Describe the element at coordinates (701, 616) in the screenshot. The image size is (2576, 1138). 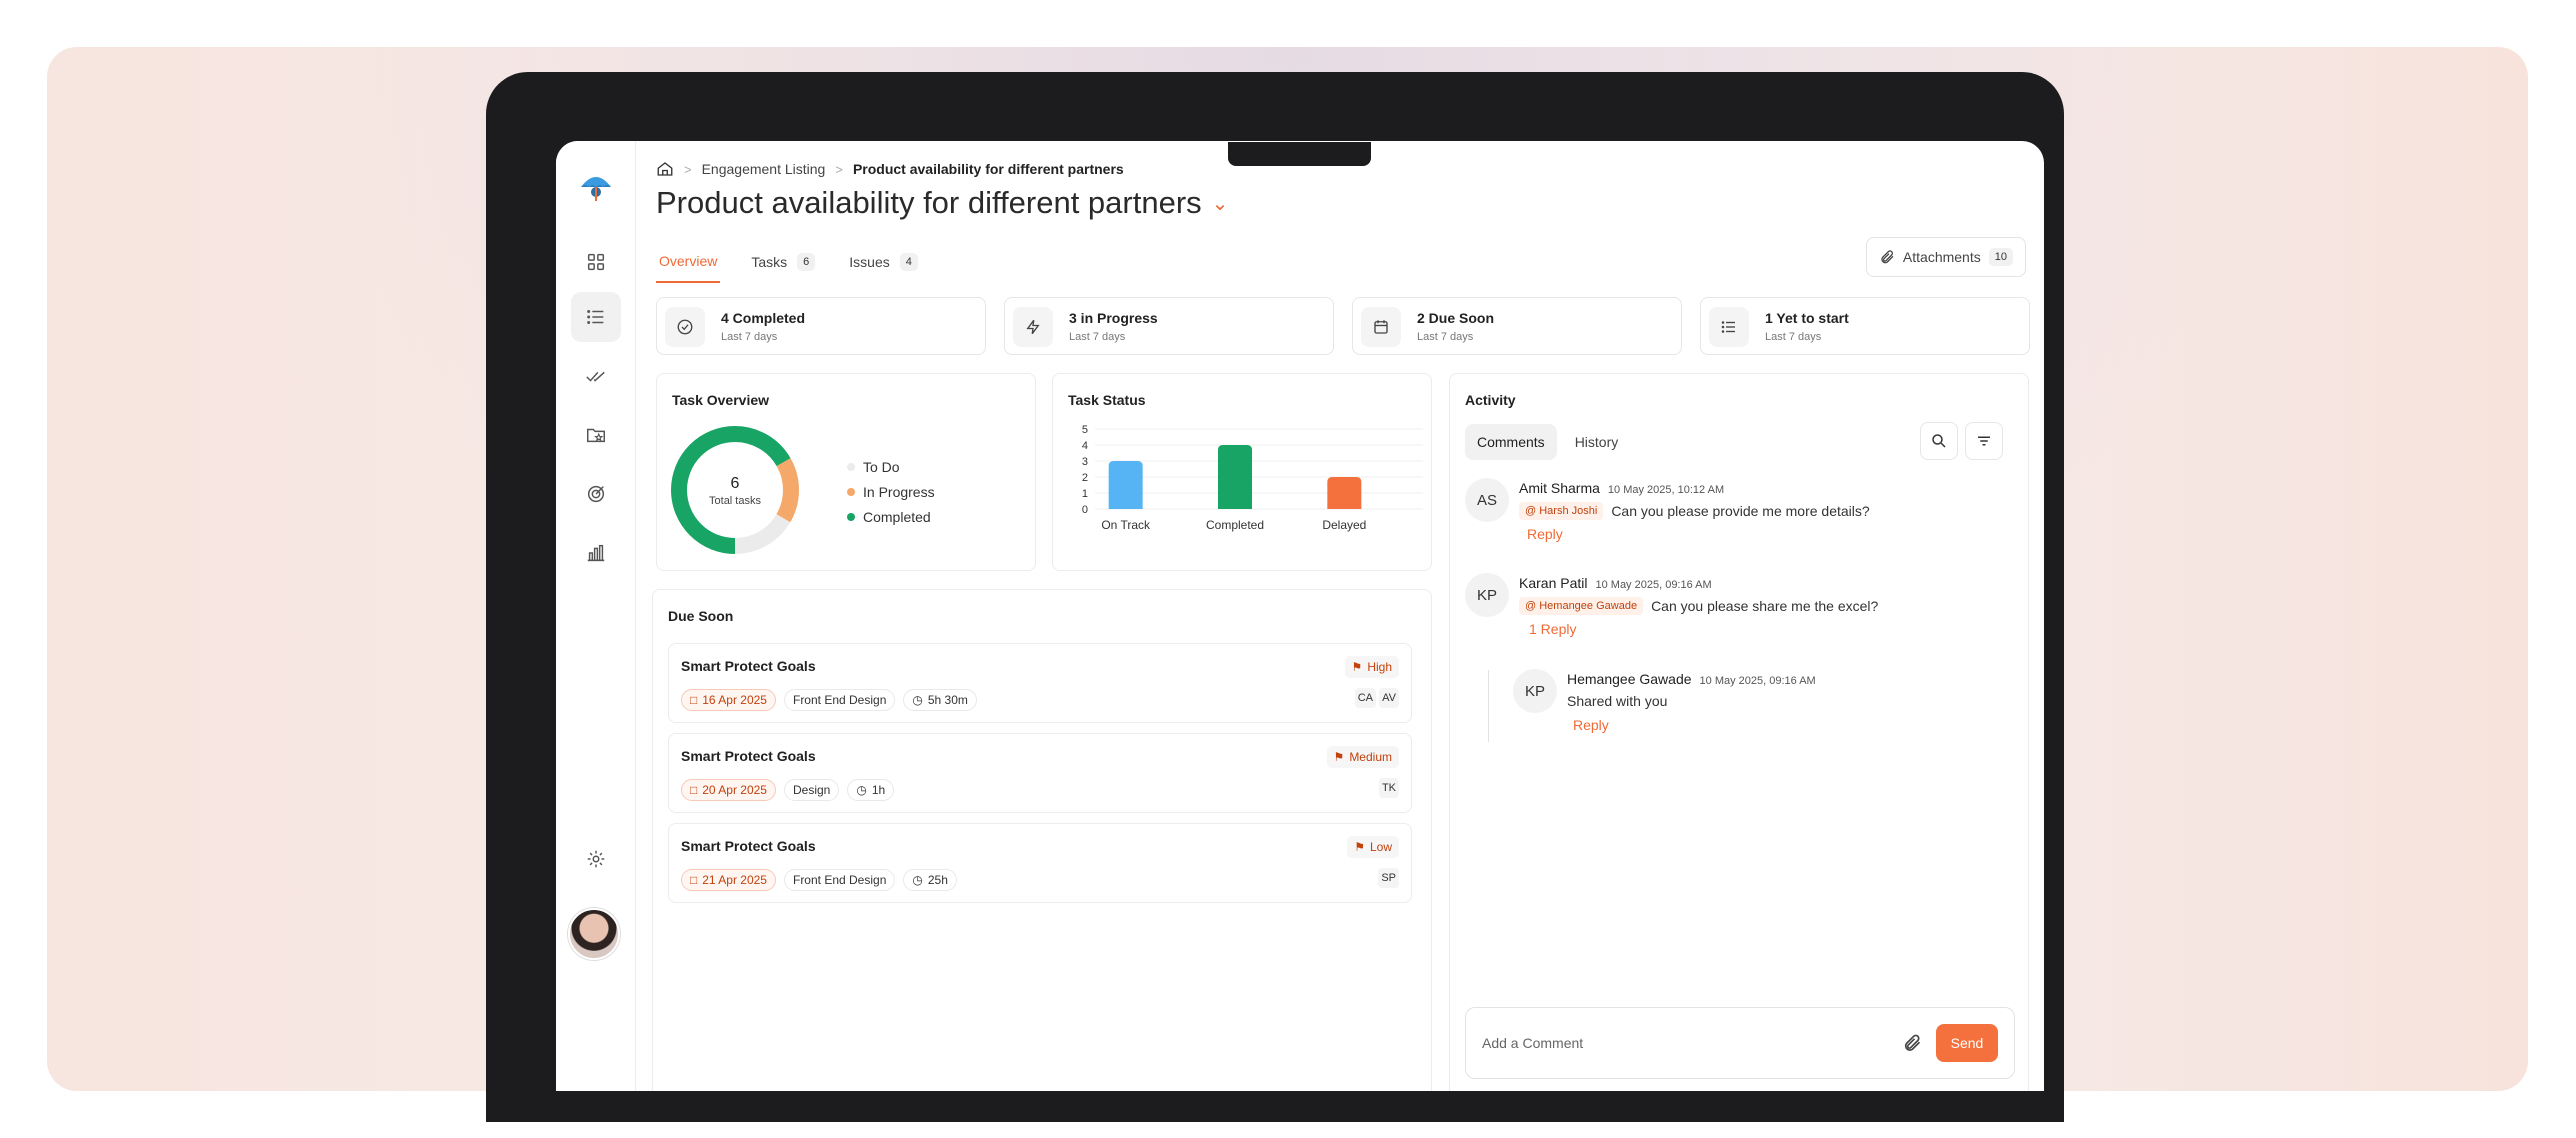
I see `panel-title: Due Soon` at that location.